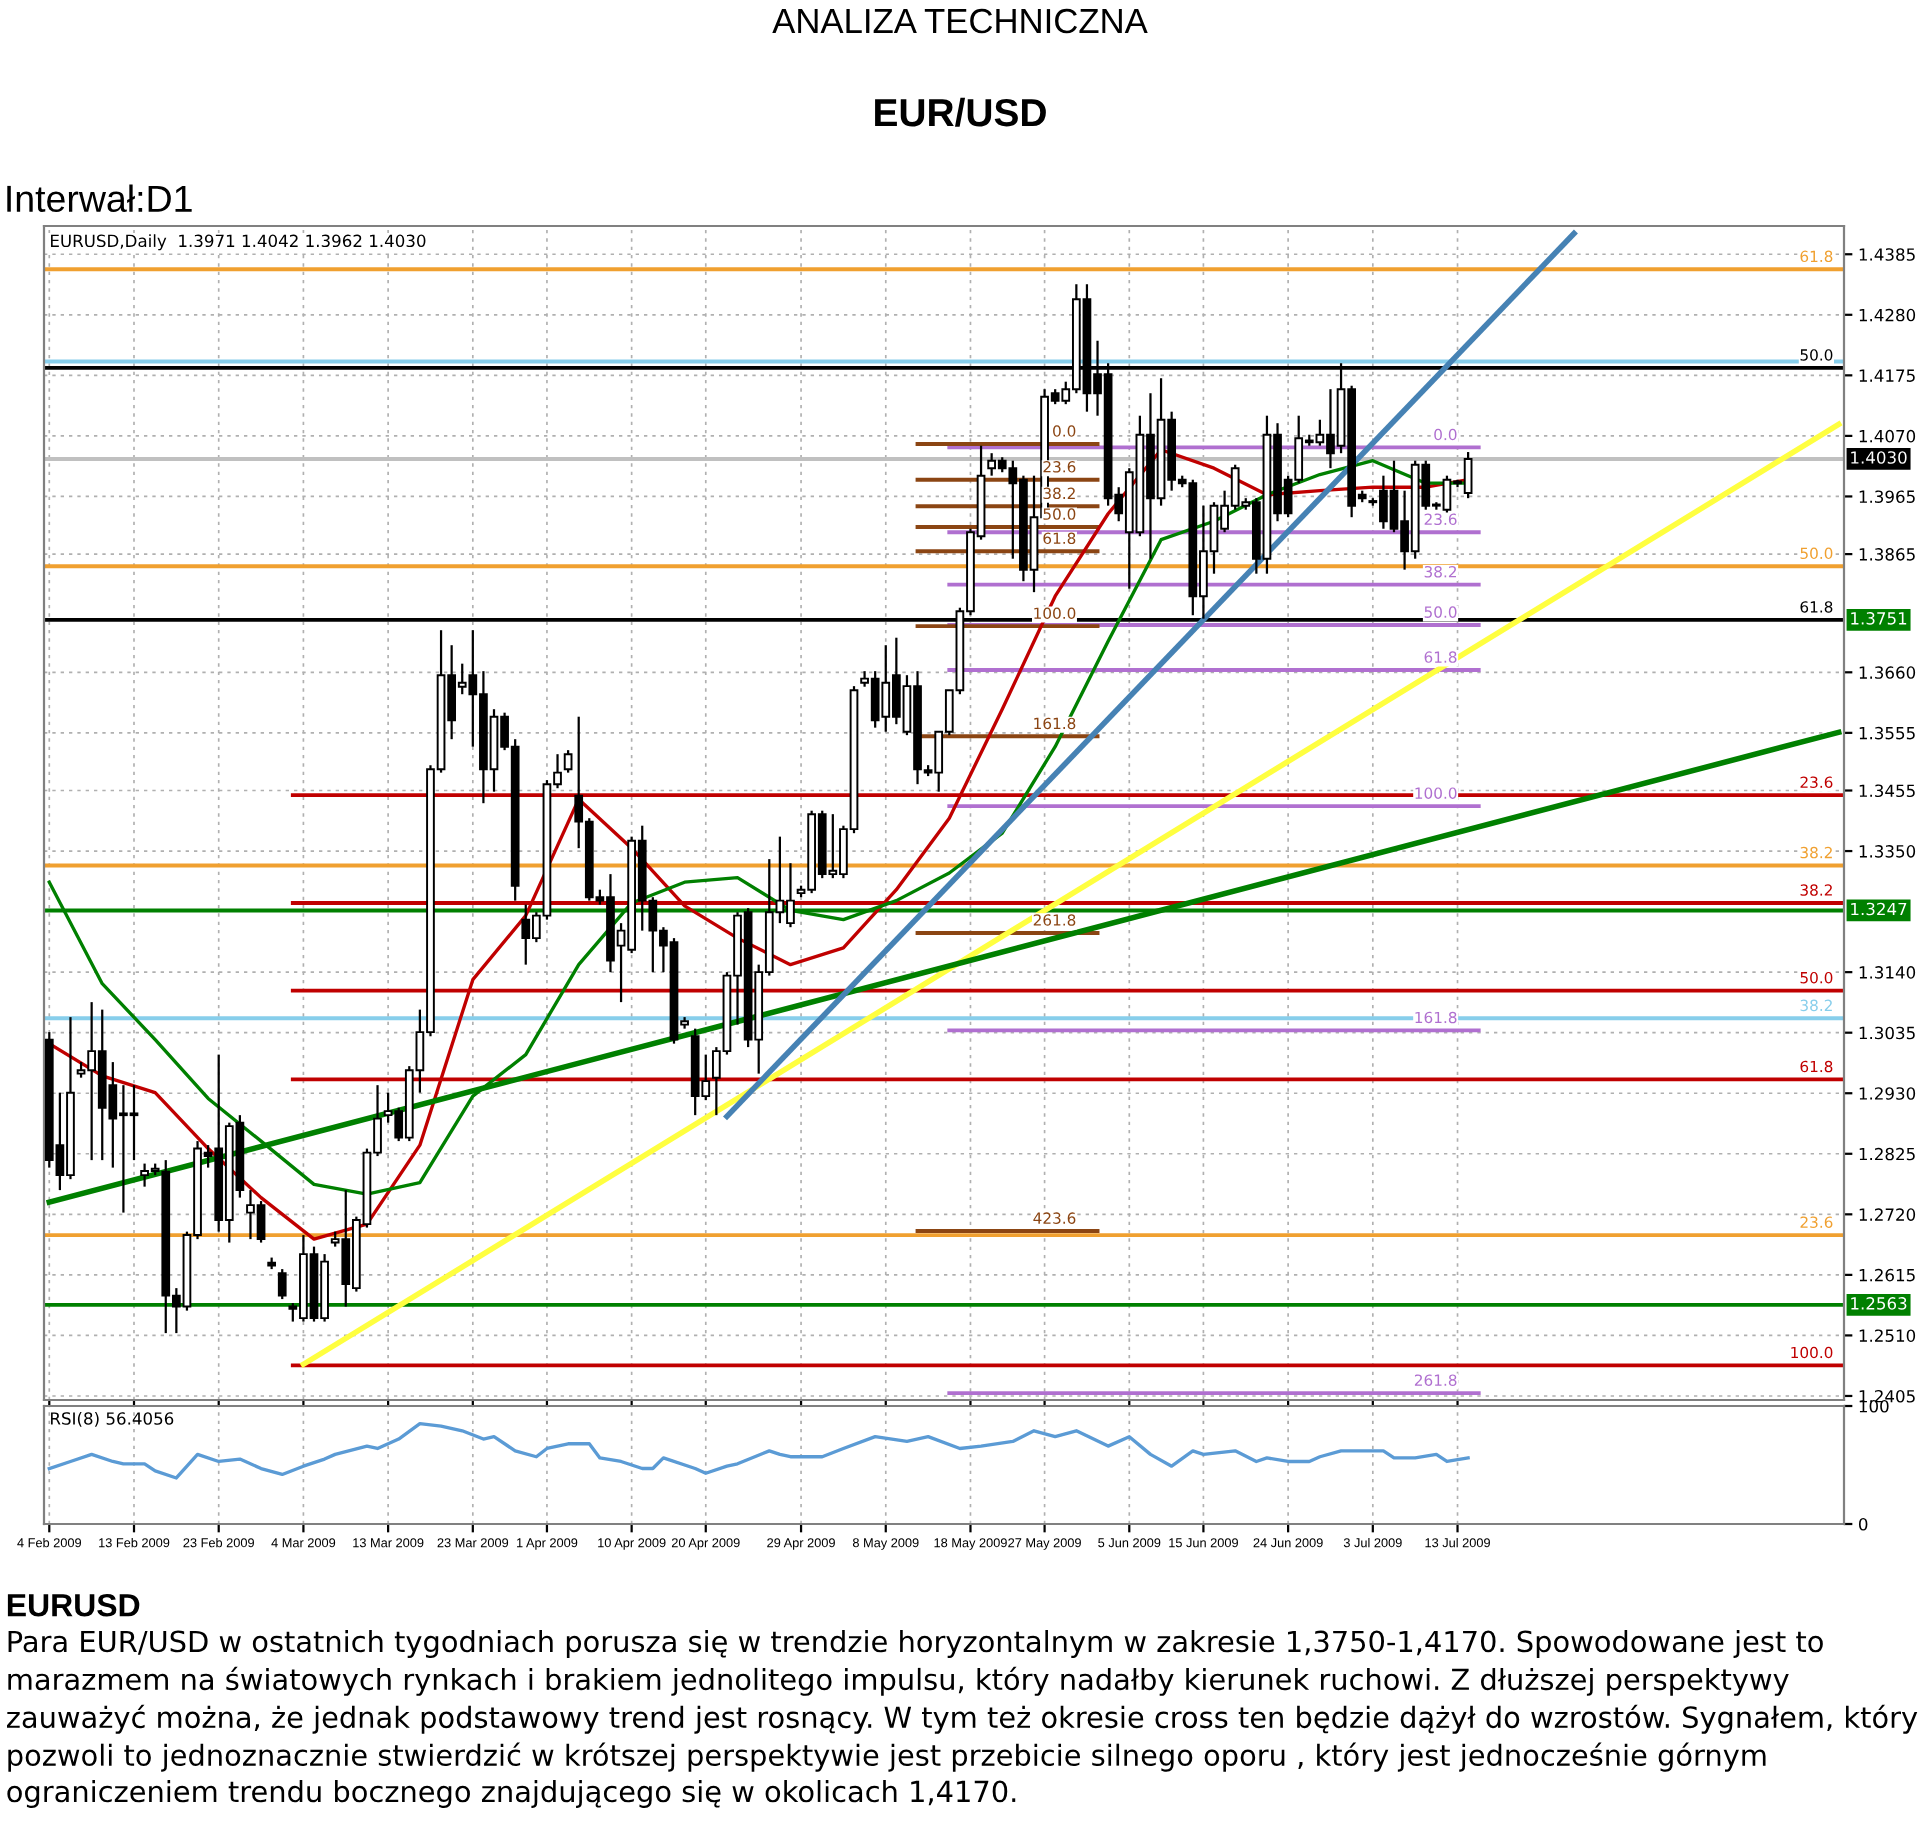 Image resolution: width=1920 pixels, height=1828 pixels. Describe the element at coordinates (1879, 618) in the screenshot. I see `ref-line-label: 1.3751` at that location.